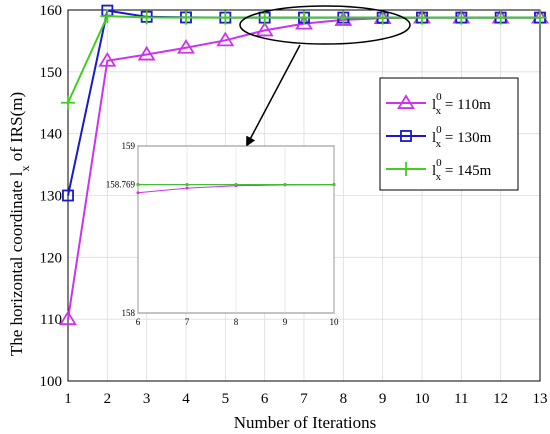  I want to click on legend-item-3: l0 x = 145m, so click(439, 170).